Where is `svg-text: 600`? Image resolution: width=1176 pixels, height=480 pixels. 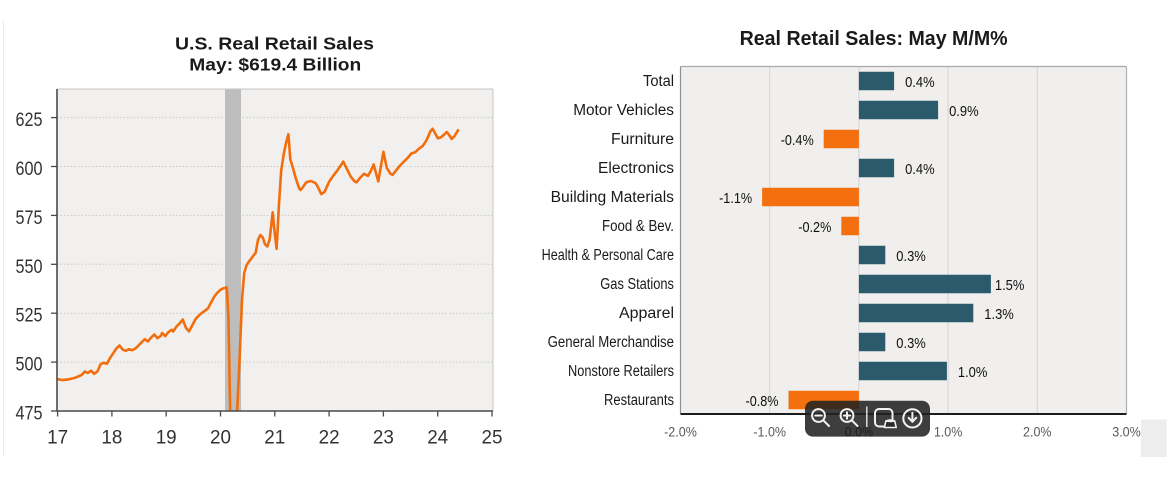
svg-text: 600 is located at coordinates (29, 169).